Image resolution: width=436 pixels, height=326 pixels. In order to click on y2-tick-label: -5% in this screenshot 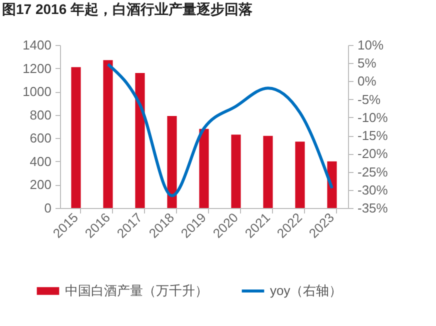, I will do `click(370, 99)`.